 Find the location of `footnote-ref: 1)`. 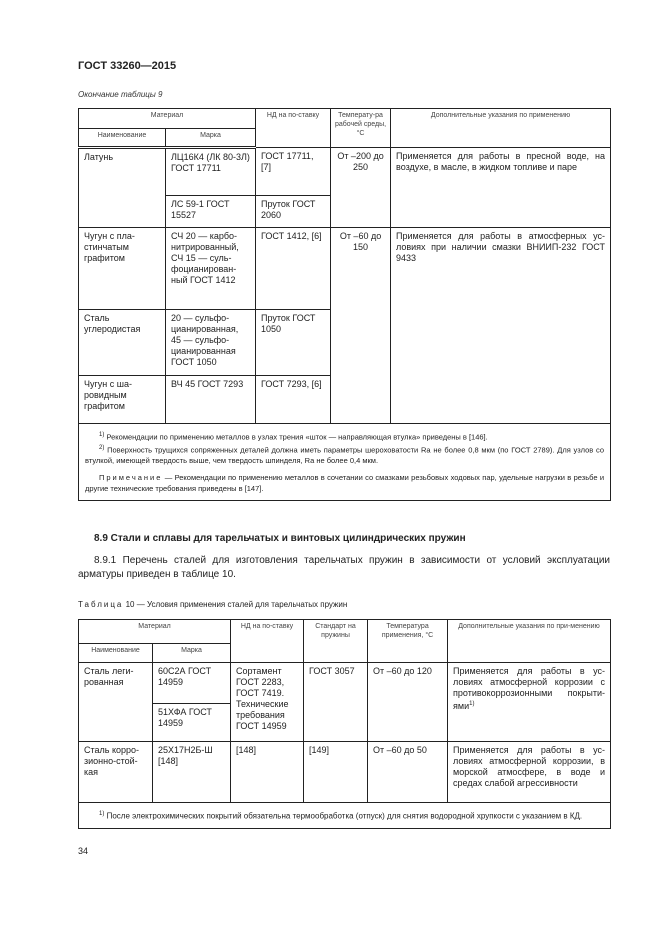

footnote-ref: 1) is located at coordinates (472, 704).